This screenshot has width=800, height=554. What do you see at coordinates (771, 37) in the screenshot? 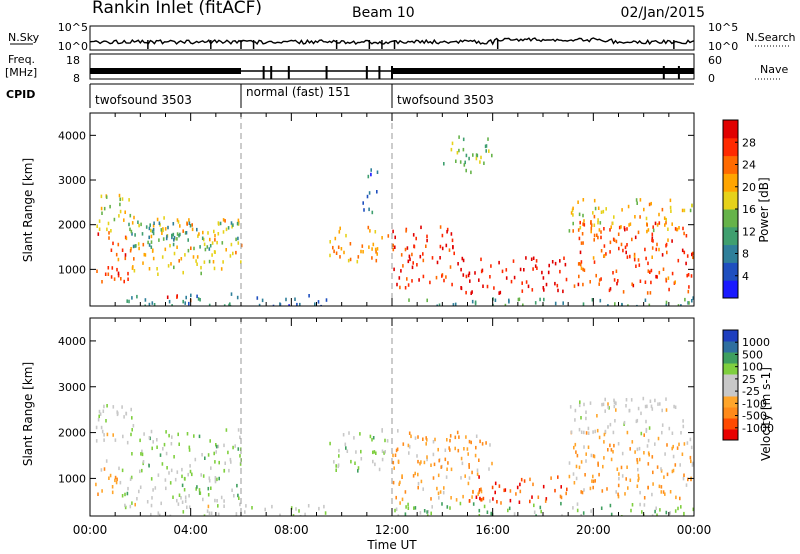
I see `nsearch-label: N.Search` at bounding box center [771, 37].